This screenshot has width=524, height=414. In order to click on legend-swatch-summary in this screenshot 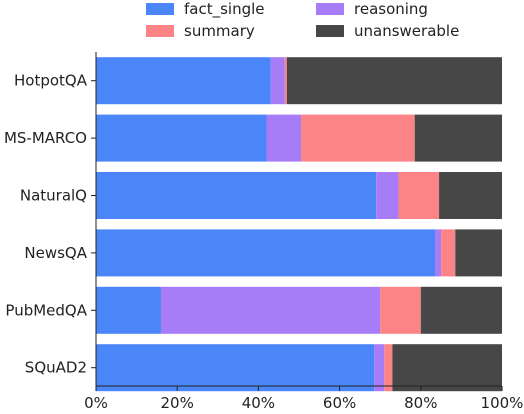, I will do `click(160, 31)`.